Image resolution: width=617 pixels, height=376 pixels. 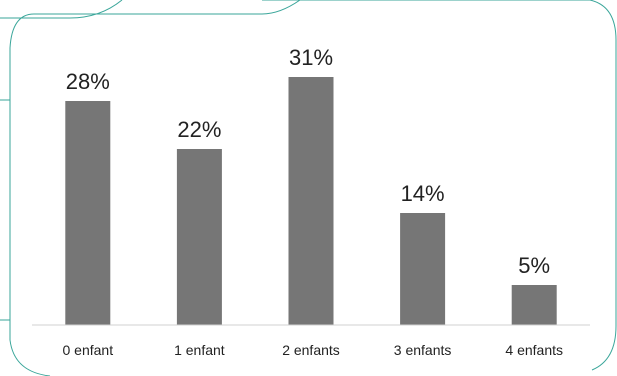 I want to click on data-label: 5%, so click(x=534, y=265).